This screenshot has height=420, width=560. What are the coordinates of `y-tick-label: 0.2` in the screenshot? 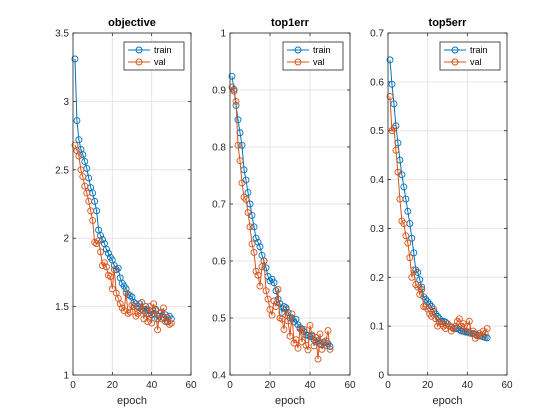 It's located at (377, 278).